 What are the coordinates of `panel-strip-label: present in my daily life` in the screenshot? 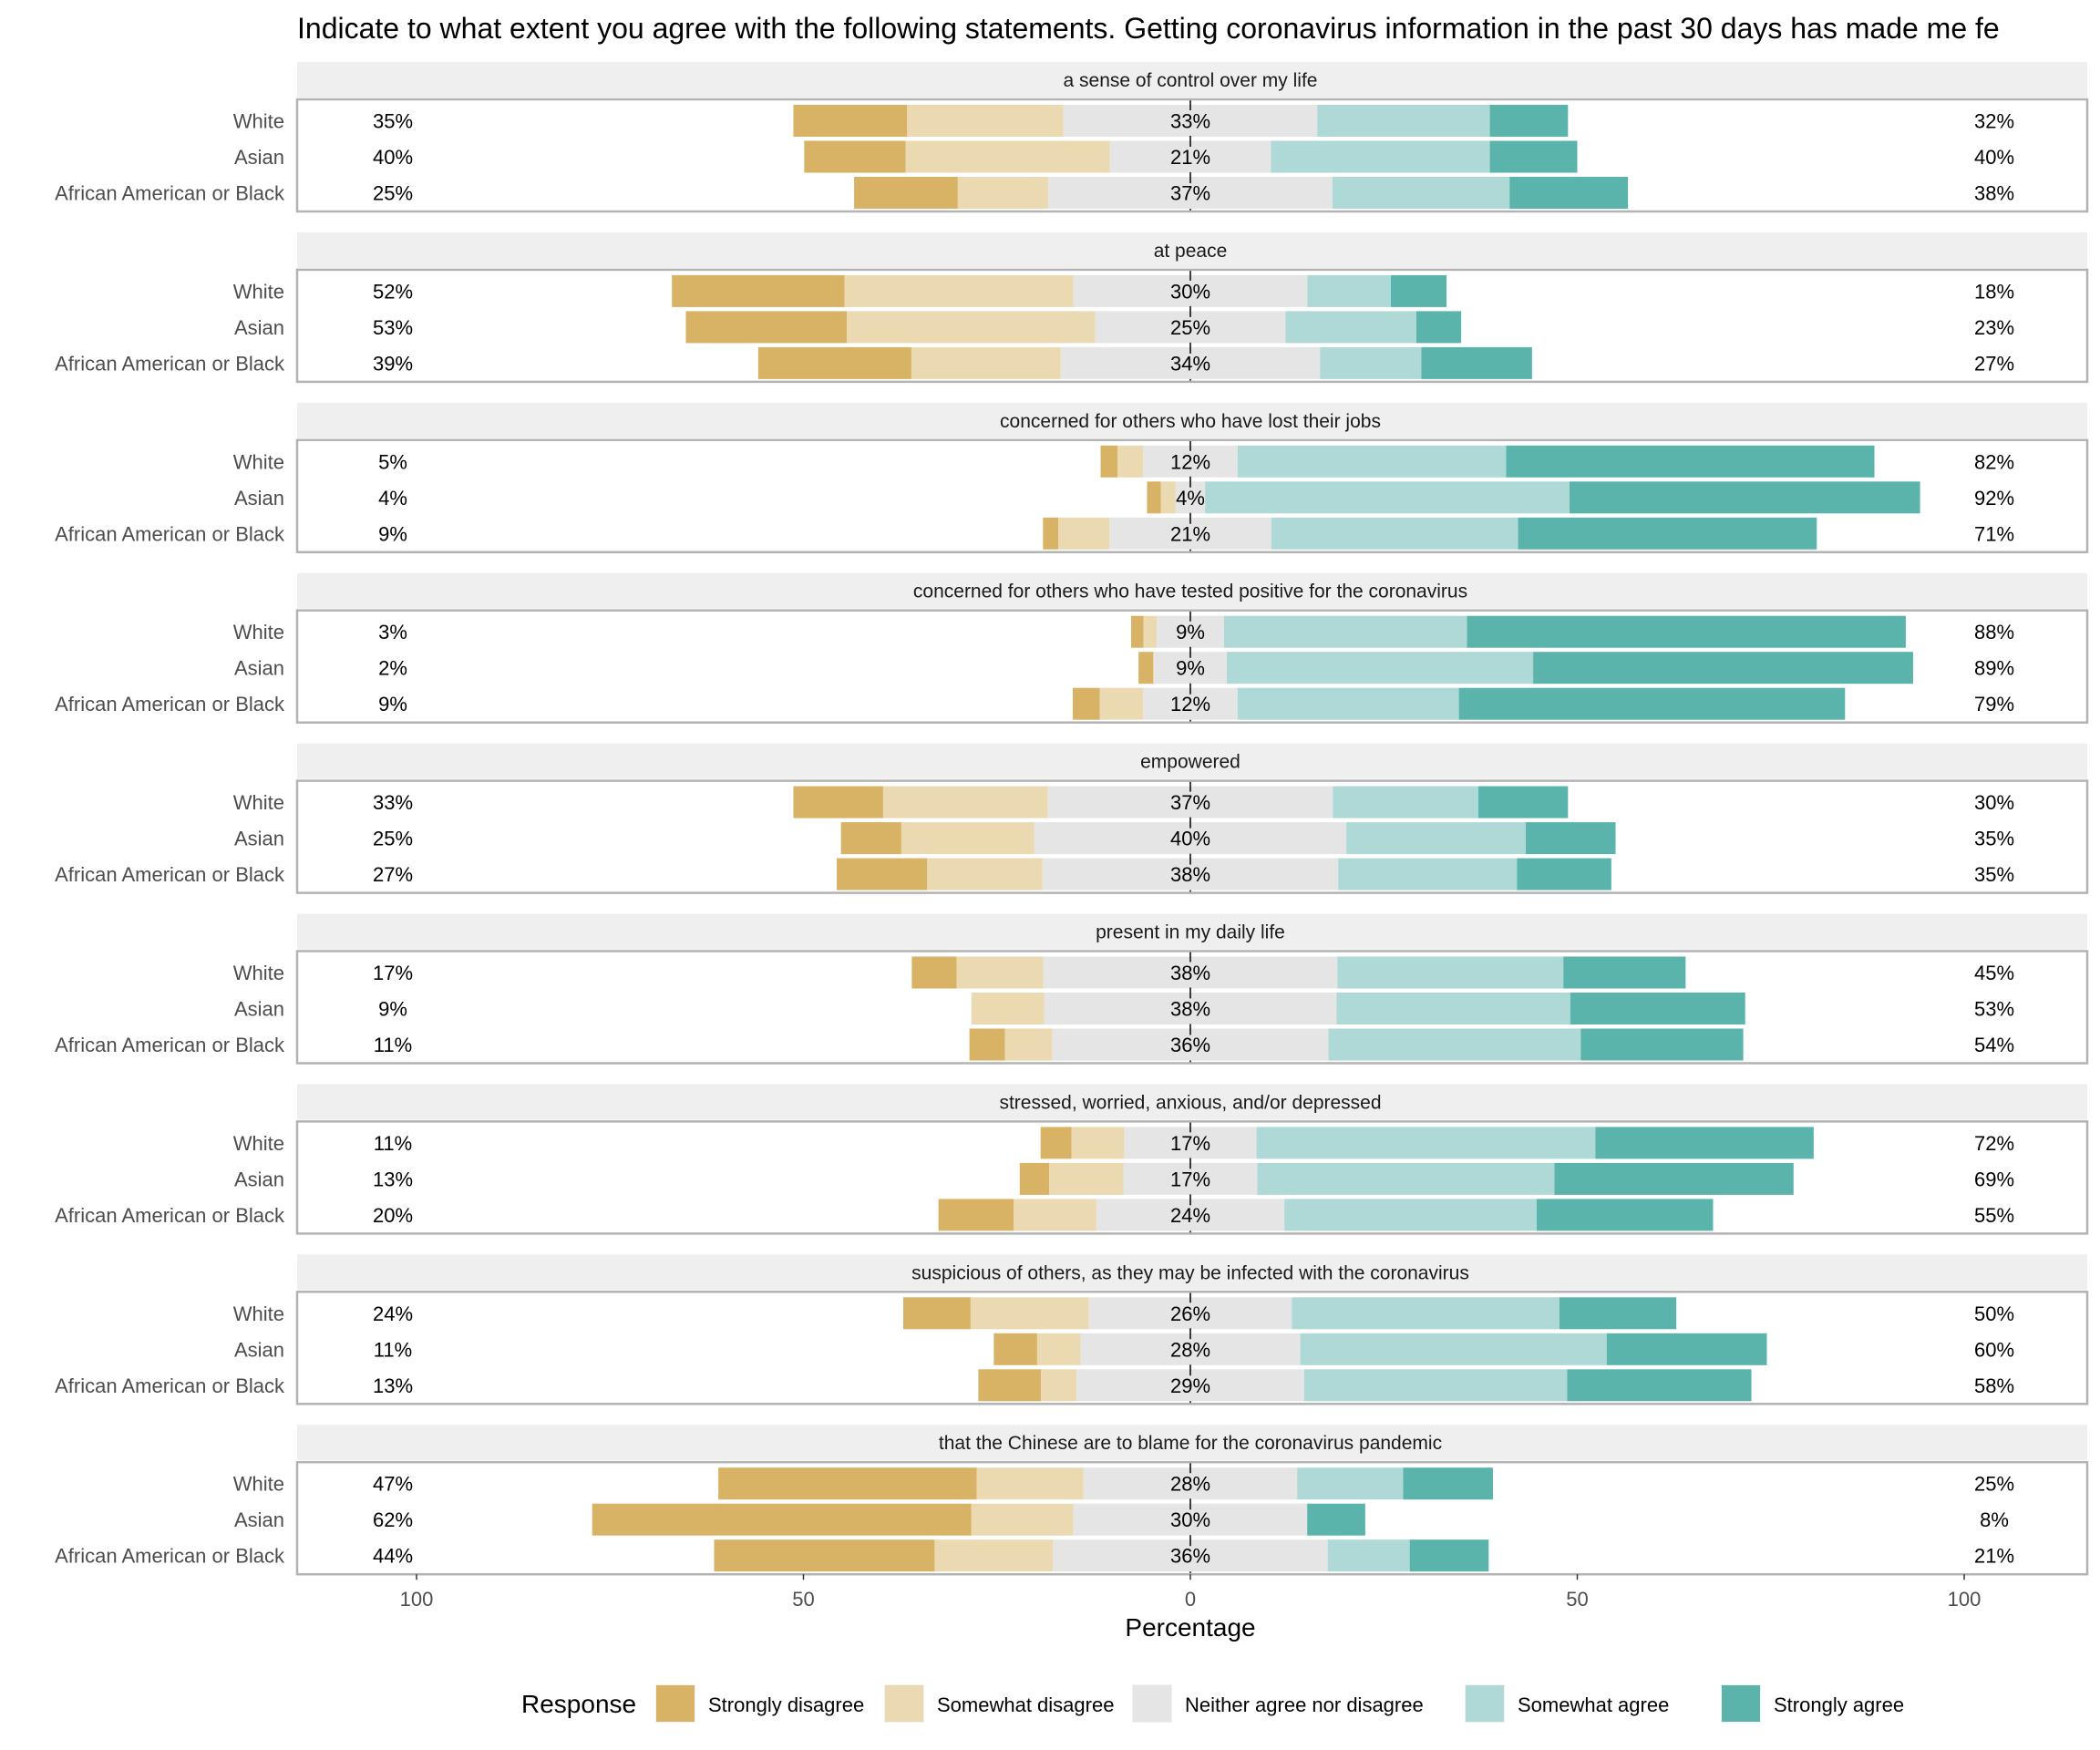 It's located at (1191, 932).